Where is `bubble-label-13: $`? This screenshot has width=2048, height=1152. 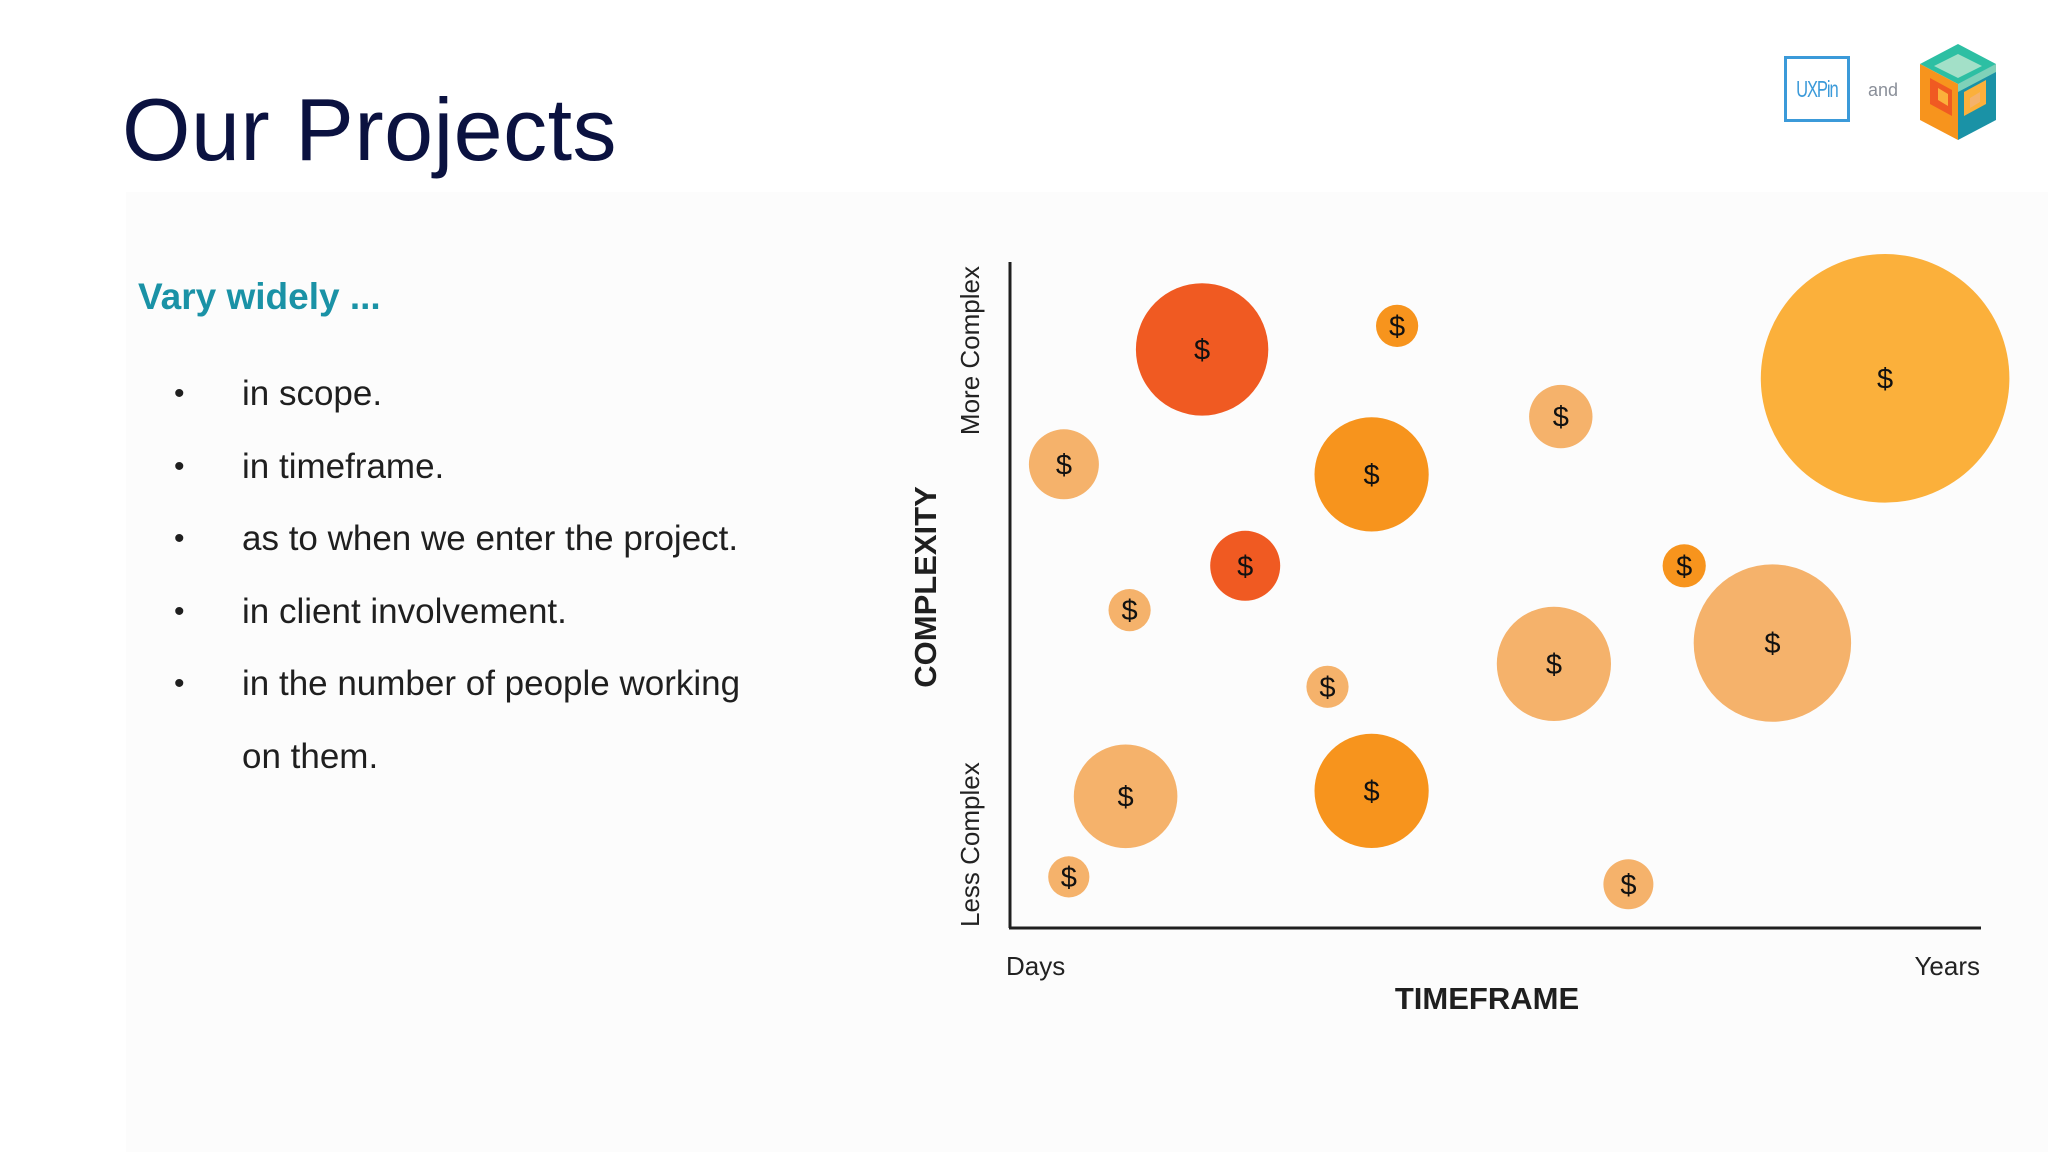
bubble-label-13: $ is located at coordinates (1126, 797).